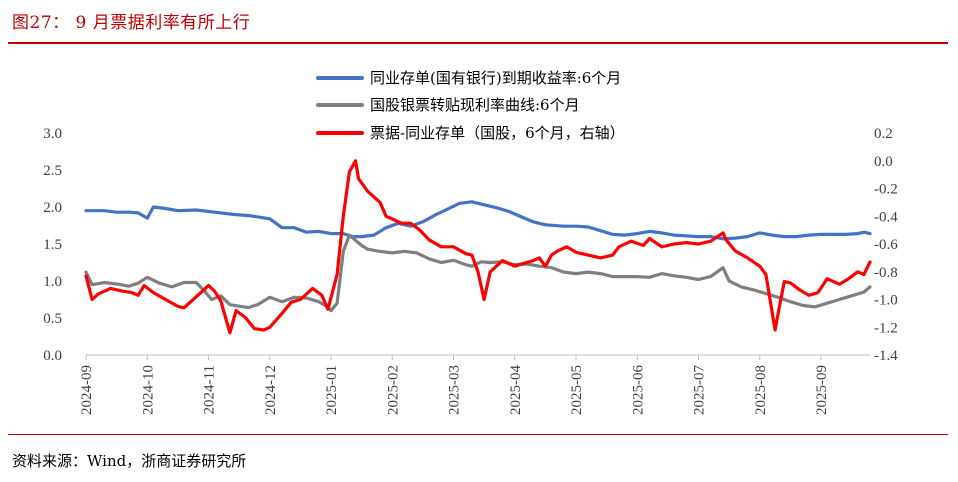  What do you see at coordinates (52, 208) in the screenshot?
I see `y-left-tick-label: 2.0` at bounding box center [52, 208].